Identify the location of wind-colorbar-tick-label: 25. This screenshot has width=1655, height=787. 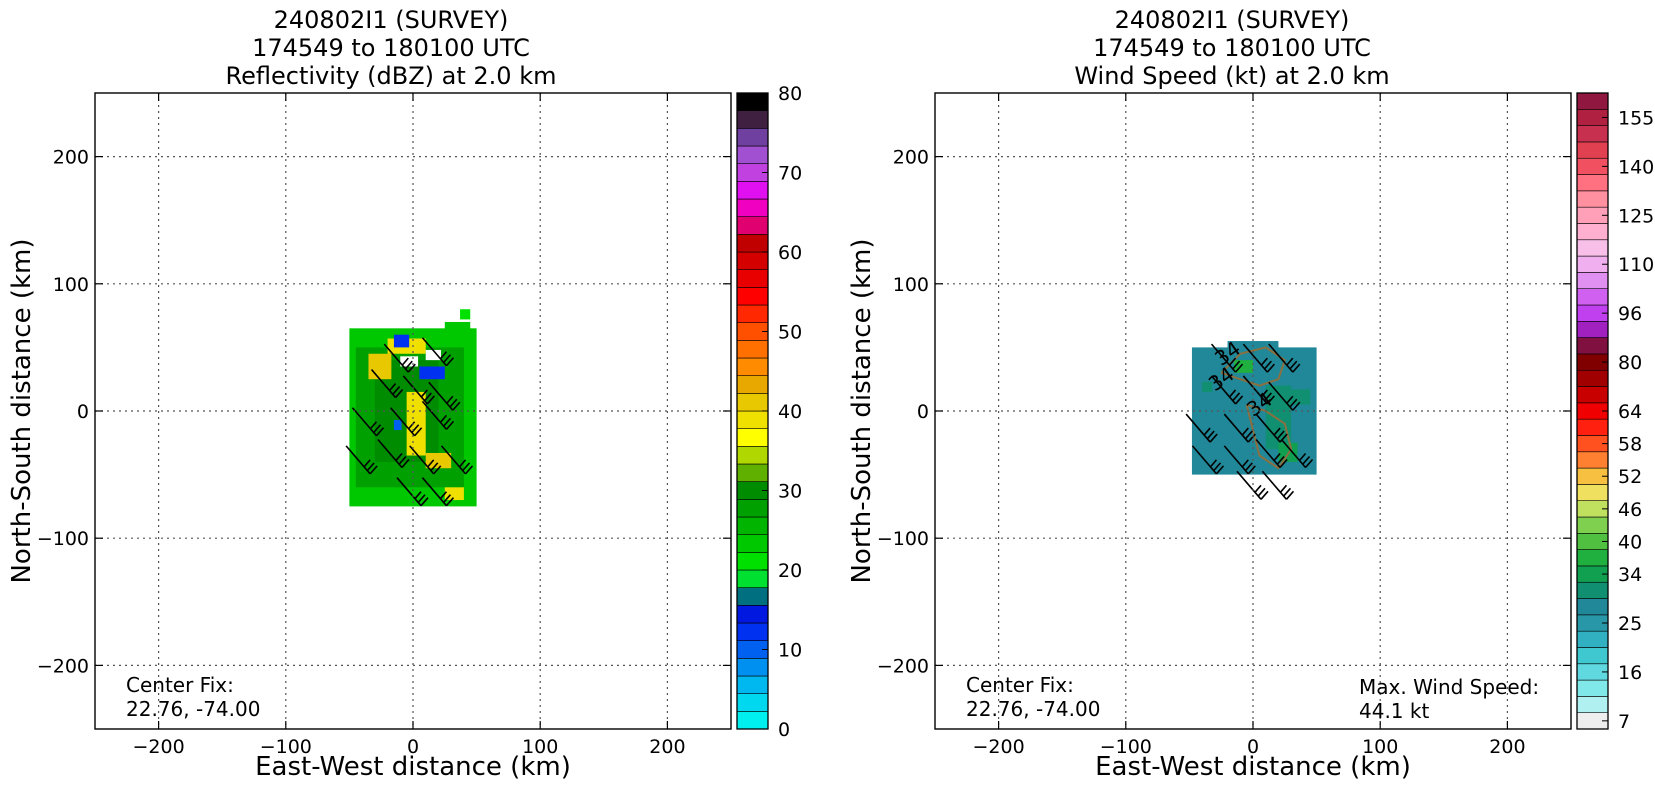
(1630, 624).